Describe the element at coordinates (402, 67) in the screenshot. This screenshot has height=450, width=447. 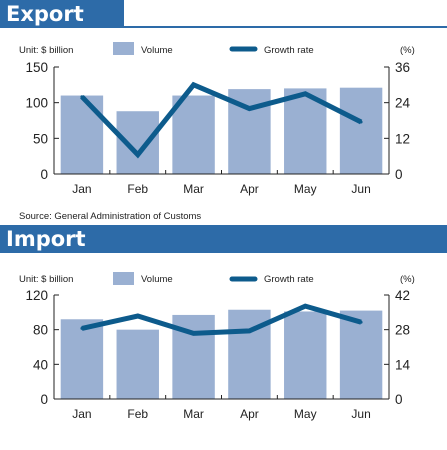
I see `y-tick-label-right: 36` at that location.